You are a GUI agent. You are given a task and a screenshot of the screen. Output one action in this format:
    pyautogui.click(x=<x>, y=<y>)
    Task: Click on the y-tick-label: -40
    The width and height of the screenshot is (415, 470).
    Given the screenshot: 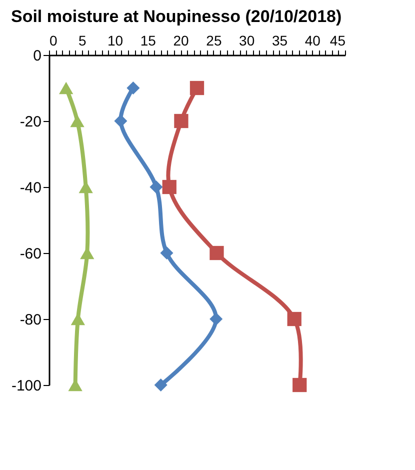 What is the action you would take?
    pyautogui.click(x=31, y=188)
    